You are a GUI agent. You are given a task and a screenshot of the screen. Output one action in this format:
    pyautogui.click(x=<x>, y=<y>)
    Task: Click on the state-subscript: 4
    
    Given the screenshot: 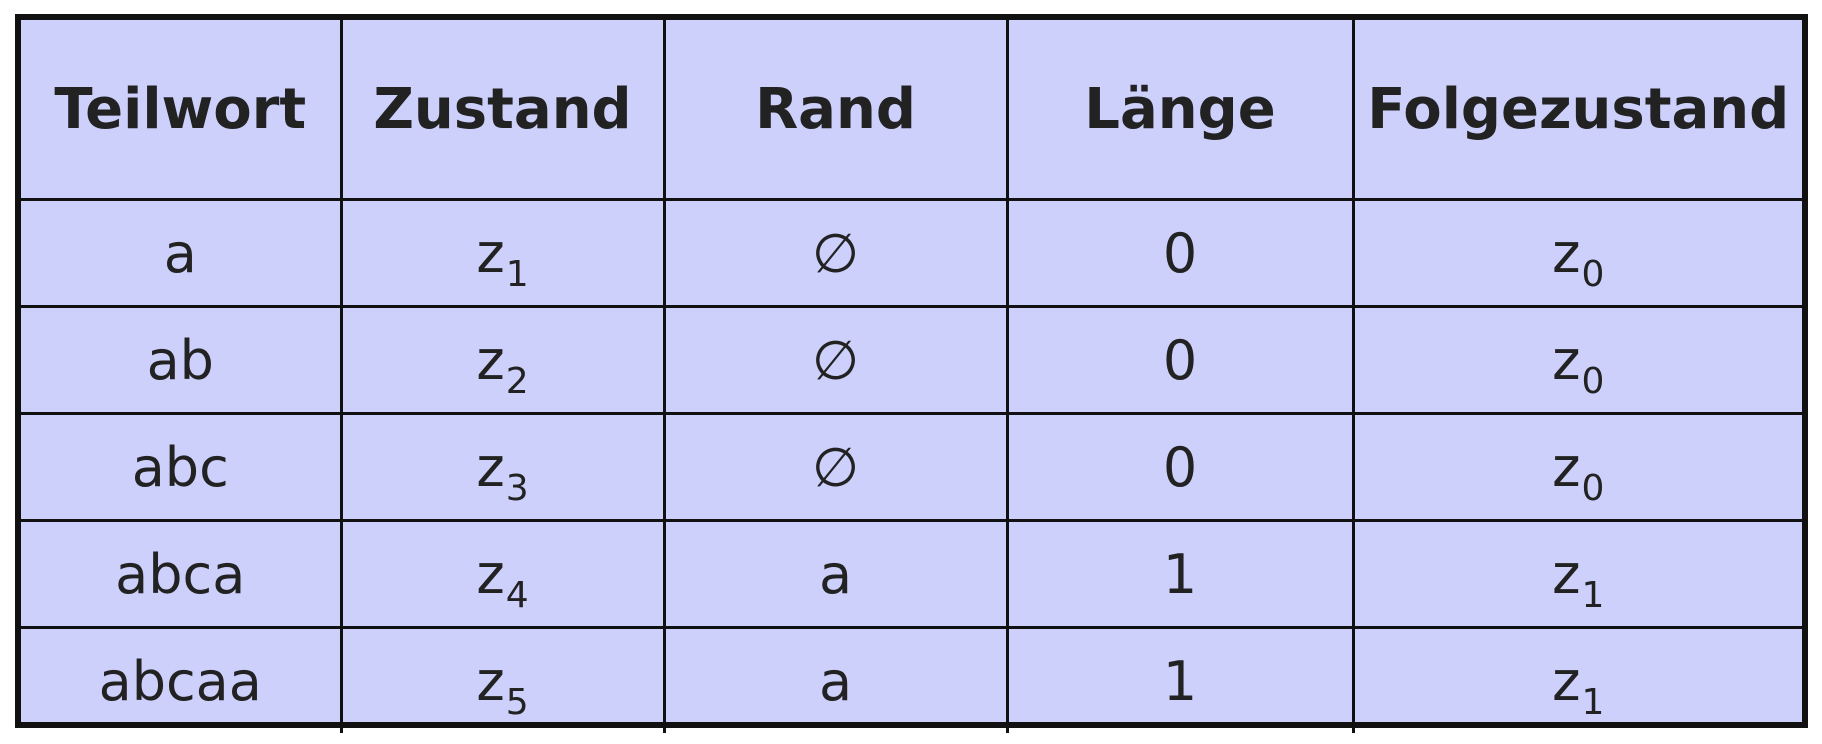 What is the action you would take?
    pyautogui.click(x=517, y=595)
    